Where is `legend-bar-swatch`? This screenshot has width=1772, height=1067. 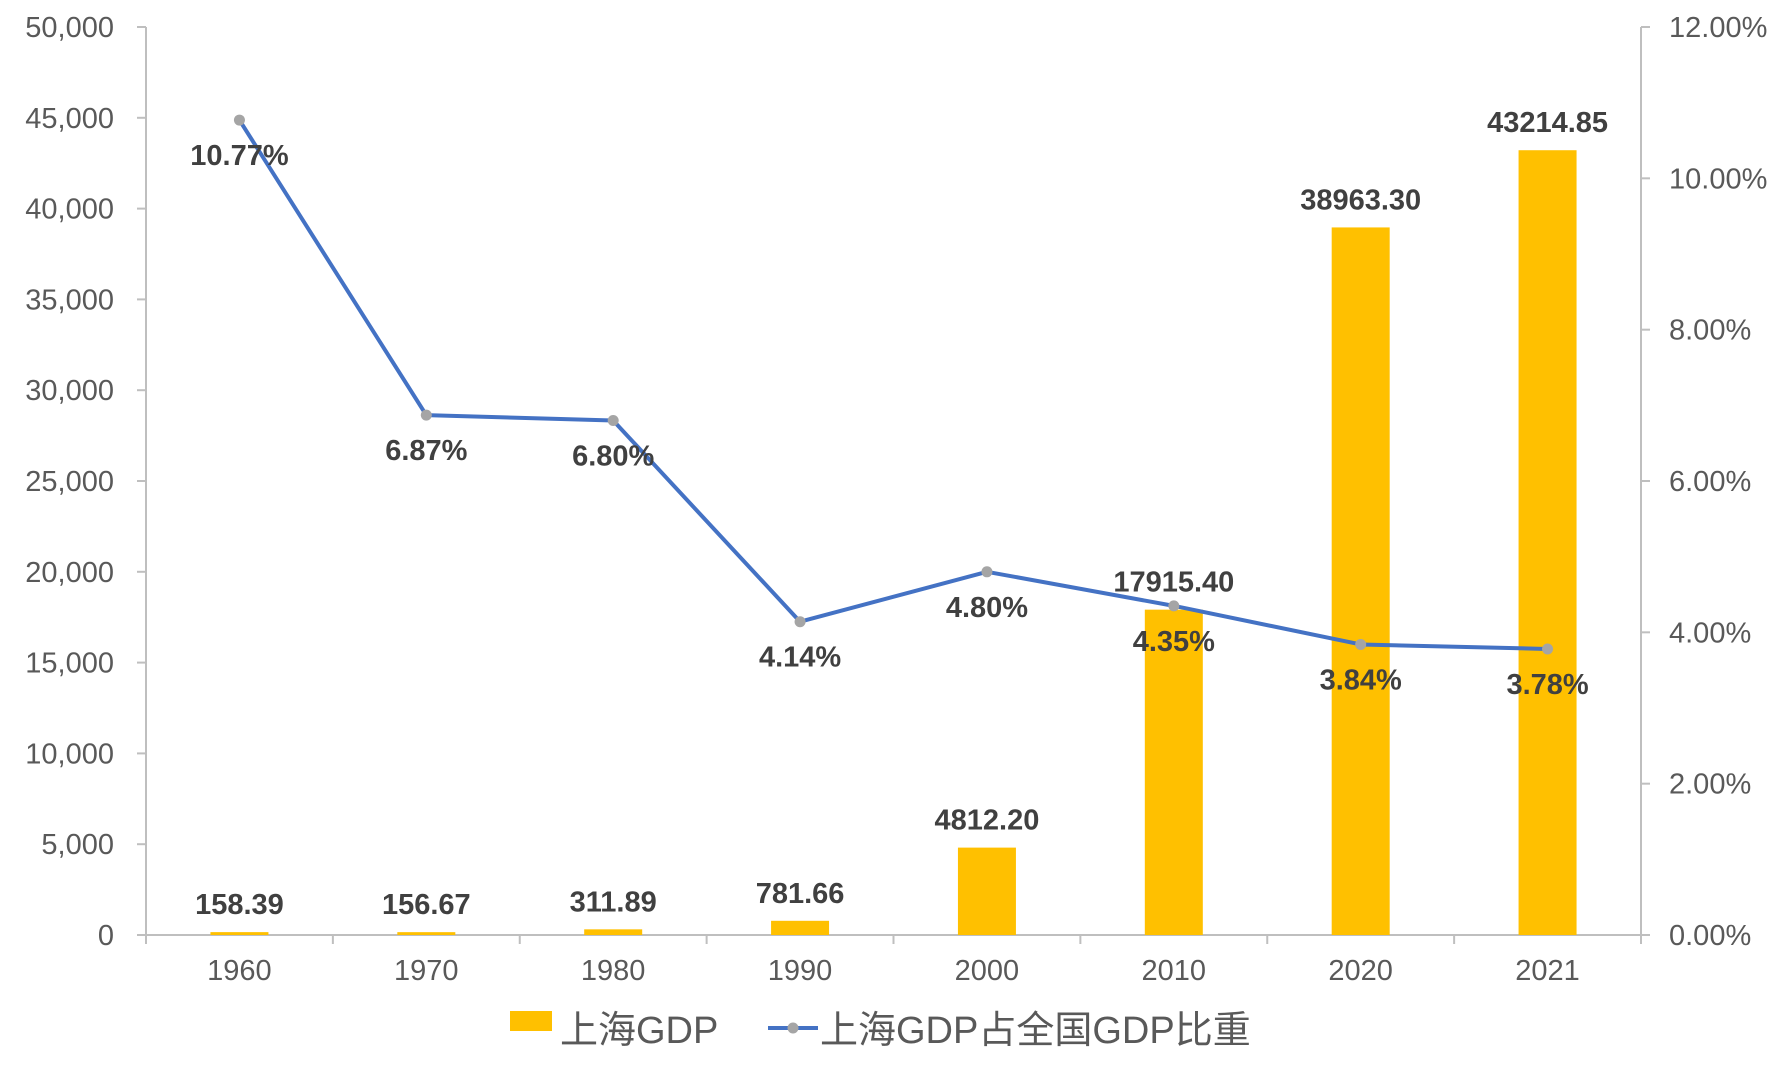
legend-bar-swatch is located at coordinates (531, 1021).